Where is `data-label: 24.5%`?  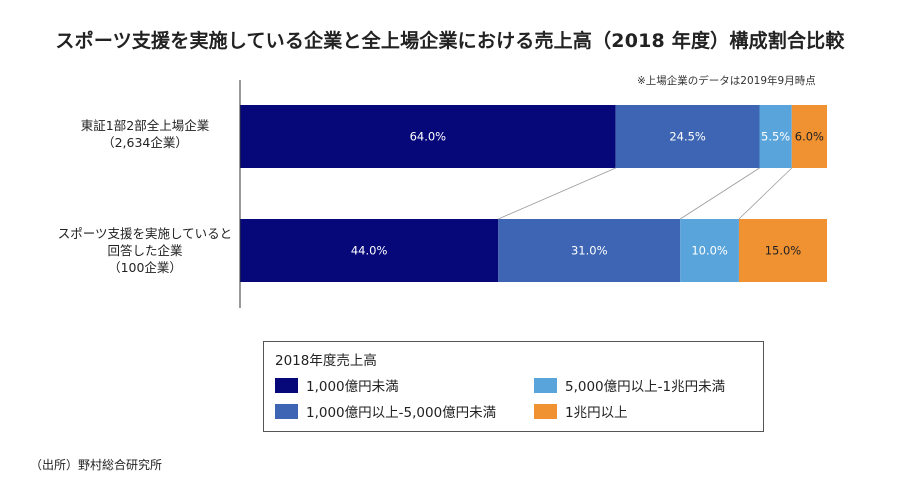 data-label: 24.5% is located at coordinates (687, 137).